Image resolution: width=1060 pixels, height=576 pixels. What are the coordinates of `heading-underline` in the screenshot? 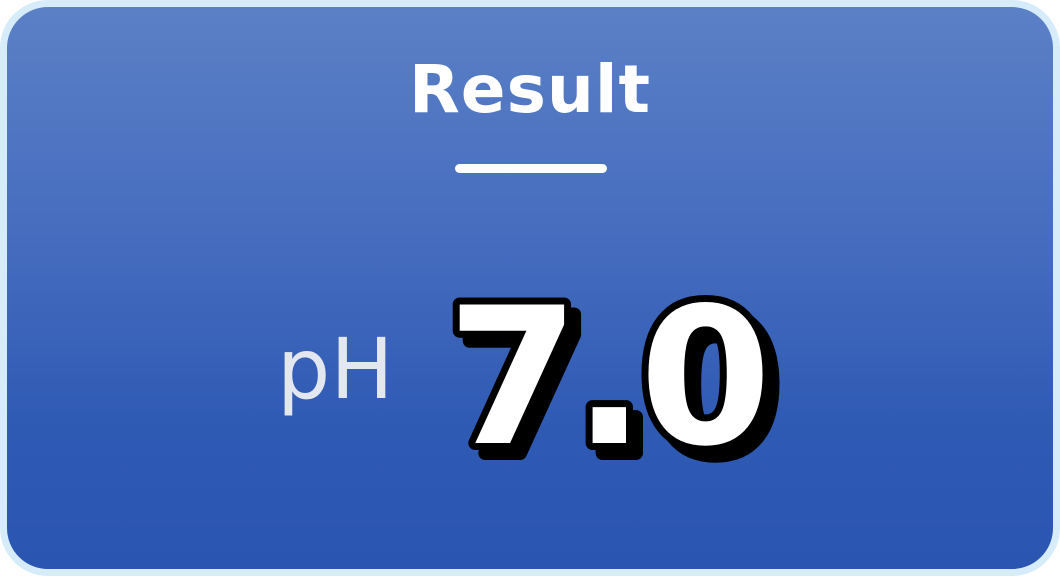 It's located at (531, 168).